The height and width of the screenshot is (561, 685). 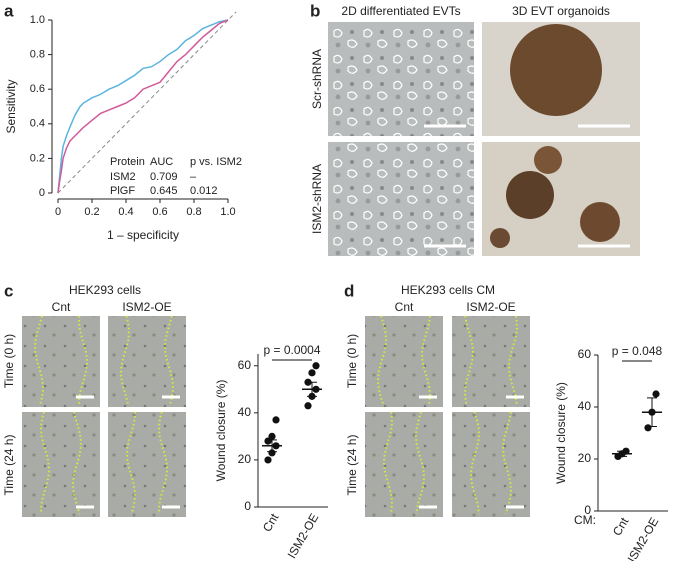 I want to click on table-cell: –, so click(x=193, y=177).